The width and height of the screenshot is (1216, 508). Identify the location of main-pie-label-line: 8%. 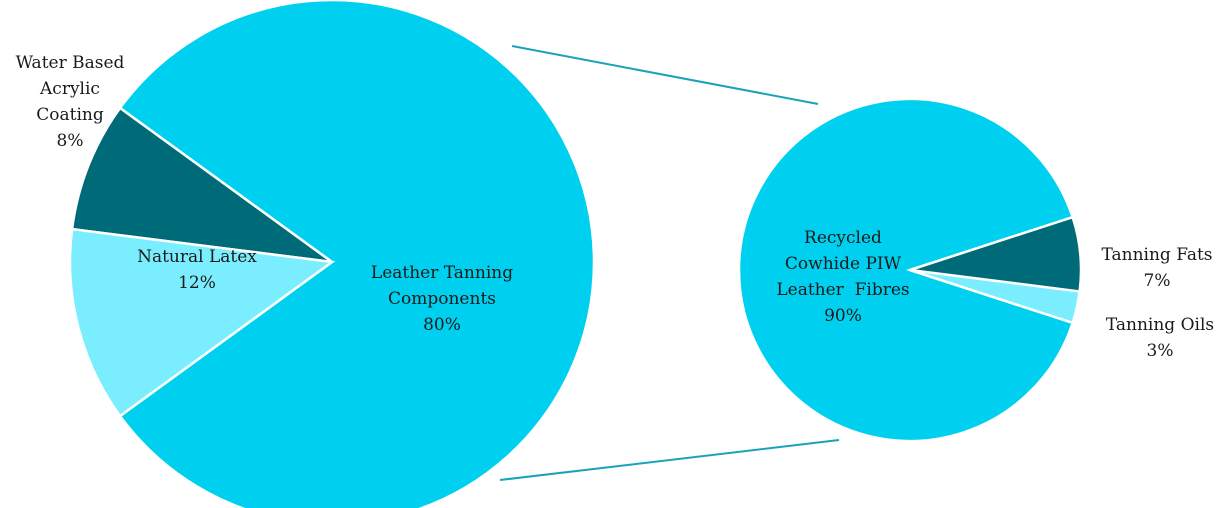
(70, 141).